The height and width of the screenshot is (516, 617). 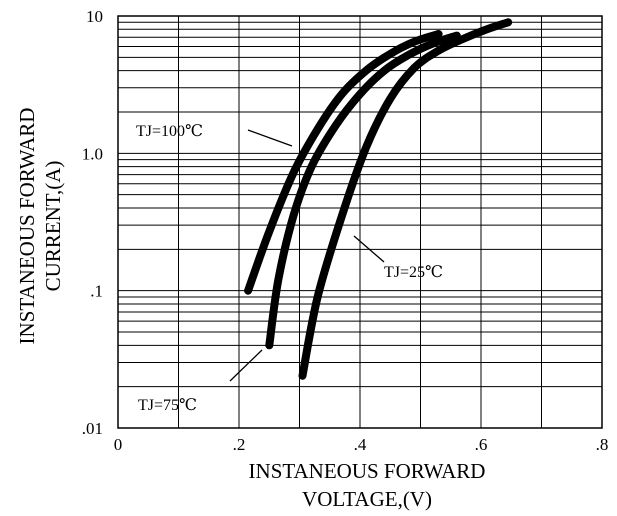 What do you see at coordinates (94, 16) in the screenshot?
I see `y-tick-label: 10` at bounding box center [94, 16].